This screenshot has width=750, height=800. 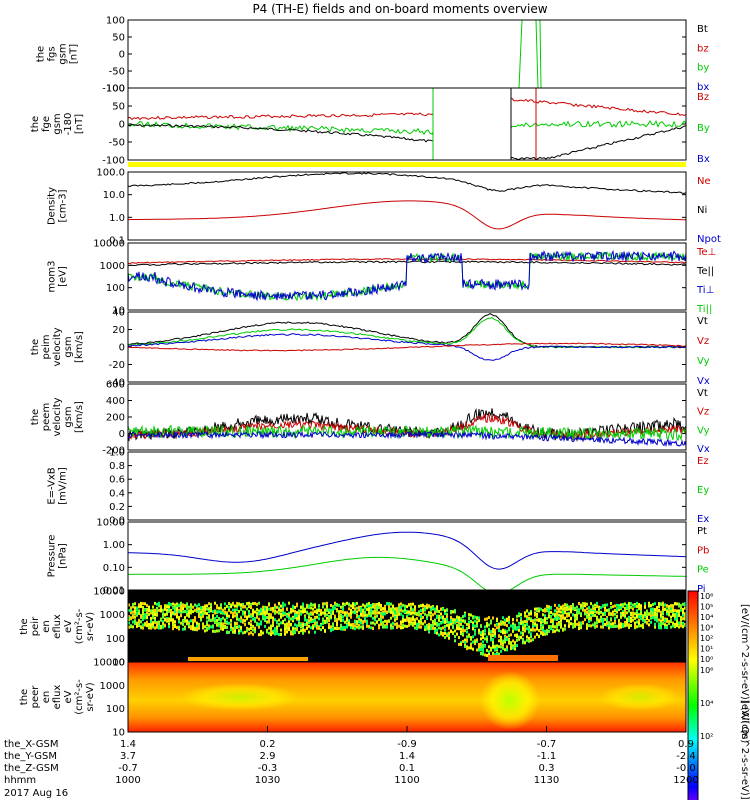 What do you see at coordinates (407, 556) in the screenshot?
I see `frame-pressure` at bounding box center [407, 556].